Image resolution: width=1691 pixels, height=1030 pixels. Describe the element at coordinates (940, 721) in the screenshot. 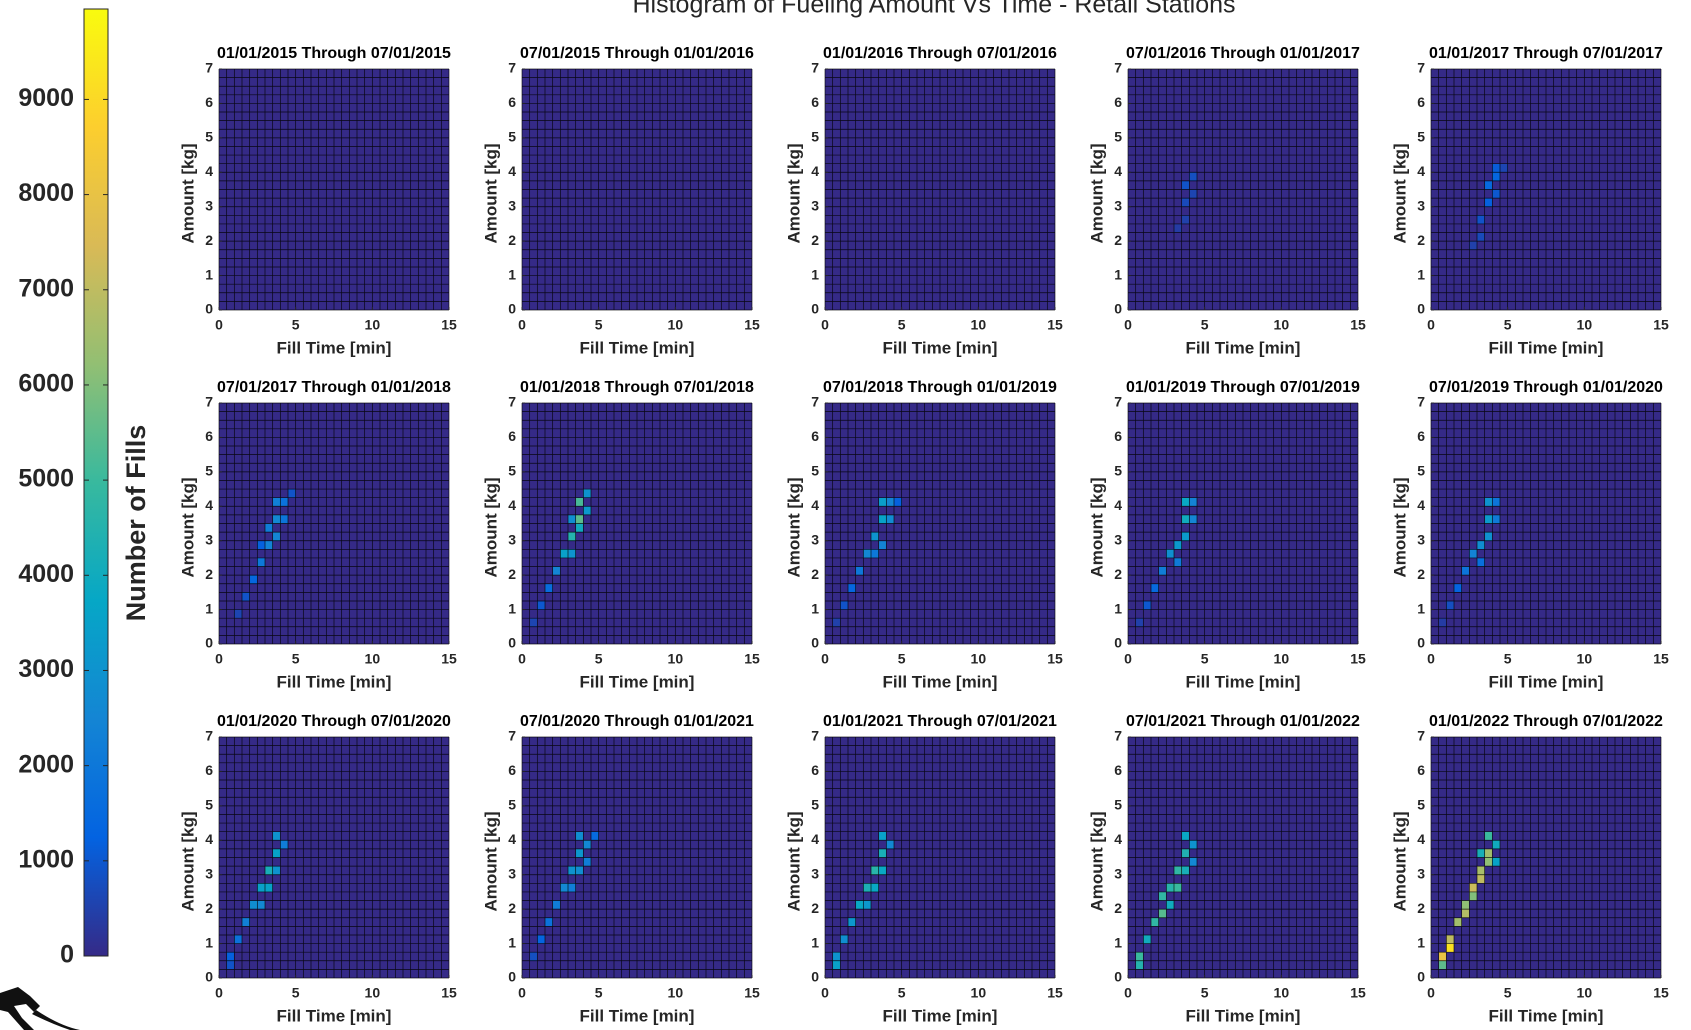

I see `panel-title: 01/01/2021 Through 07/01/2021` at that location.